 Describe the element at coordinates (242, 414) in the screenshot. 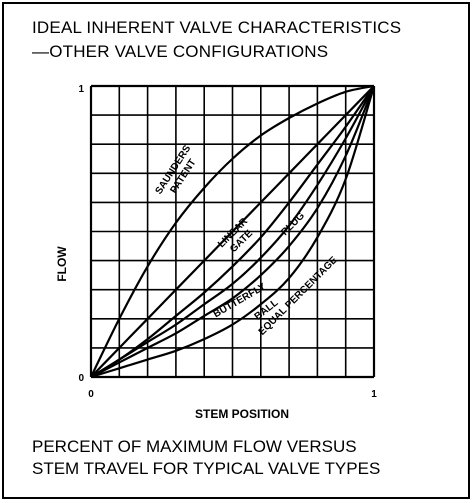

I see `x-axis-label: STEM POSITION` at that location.